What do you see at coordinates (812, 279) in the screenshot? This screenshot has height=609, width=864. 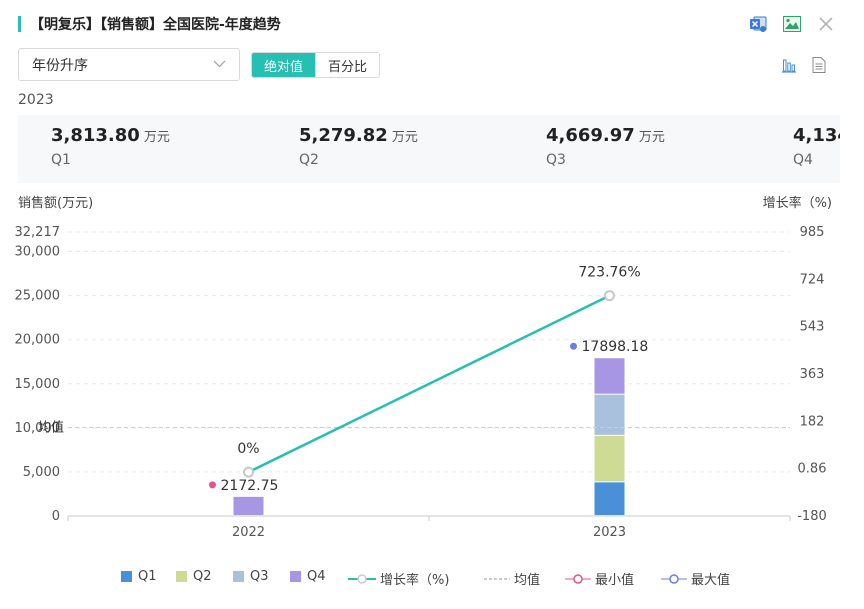 I see `right-tick-label: 724` at bounding box center [812, 279].